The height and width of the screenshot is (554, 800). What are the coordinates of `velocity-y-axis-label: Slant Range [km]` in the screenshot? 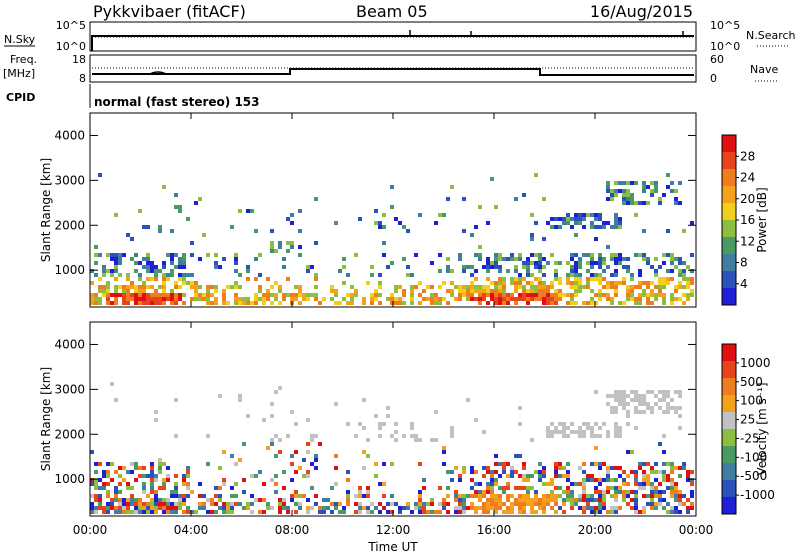 It's located at (46, 419).